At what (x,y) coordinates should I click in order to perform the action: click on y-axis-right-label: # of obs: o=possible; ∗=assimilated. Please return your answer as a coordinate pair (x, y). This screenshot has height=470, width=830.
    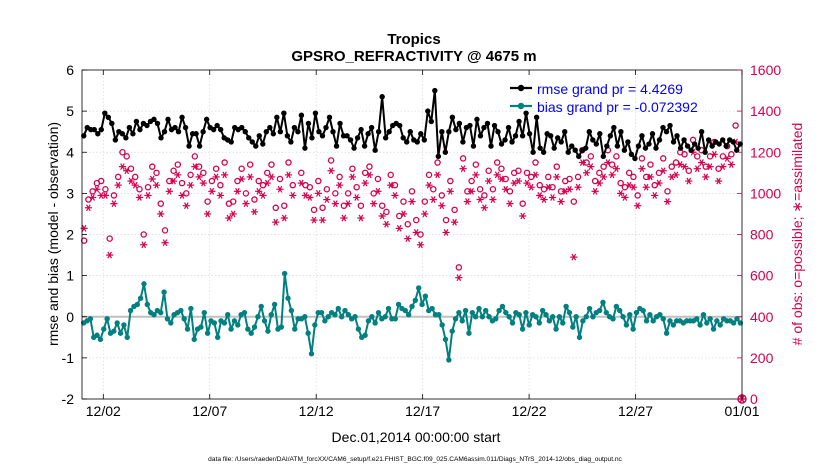
    Looking at the image, I should click on (797, 234).